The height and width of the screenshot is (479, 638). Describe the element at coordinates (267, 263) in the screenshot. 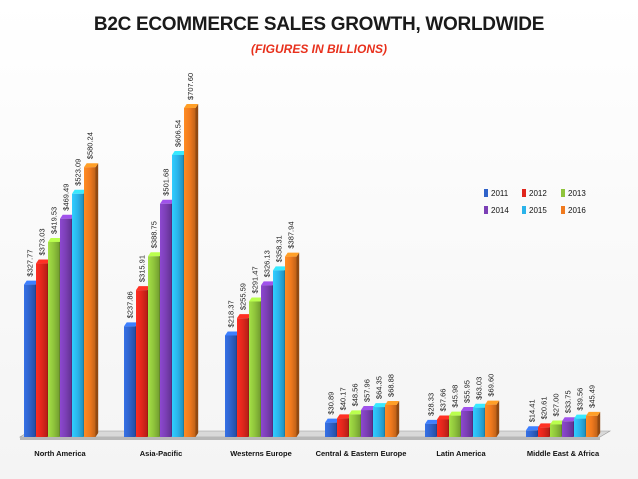

I see `bar-value-label: $326.13` at that location.